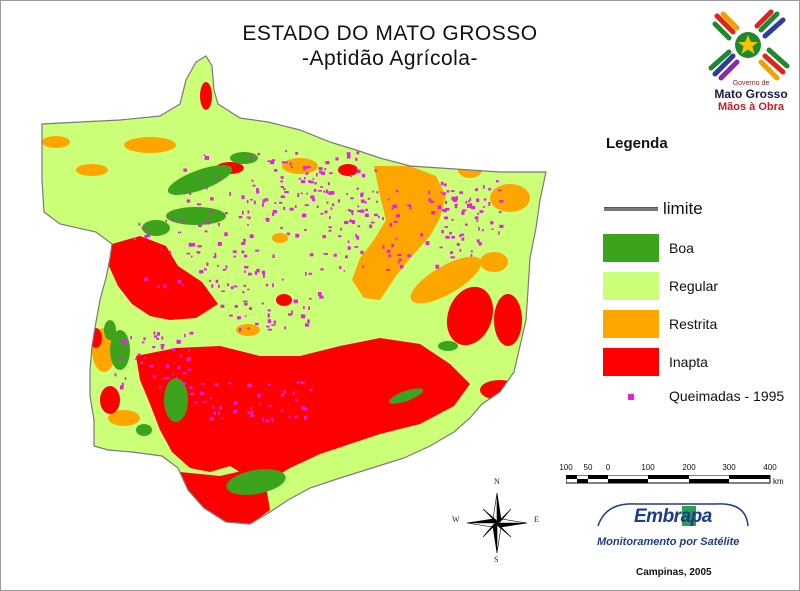 The width and height of the screenshot is (800, 591). What do you see at coordinates (497, 481) in the screenshot?
I see `compass-north-label: N` at bounding box center [497, 481].